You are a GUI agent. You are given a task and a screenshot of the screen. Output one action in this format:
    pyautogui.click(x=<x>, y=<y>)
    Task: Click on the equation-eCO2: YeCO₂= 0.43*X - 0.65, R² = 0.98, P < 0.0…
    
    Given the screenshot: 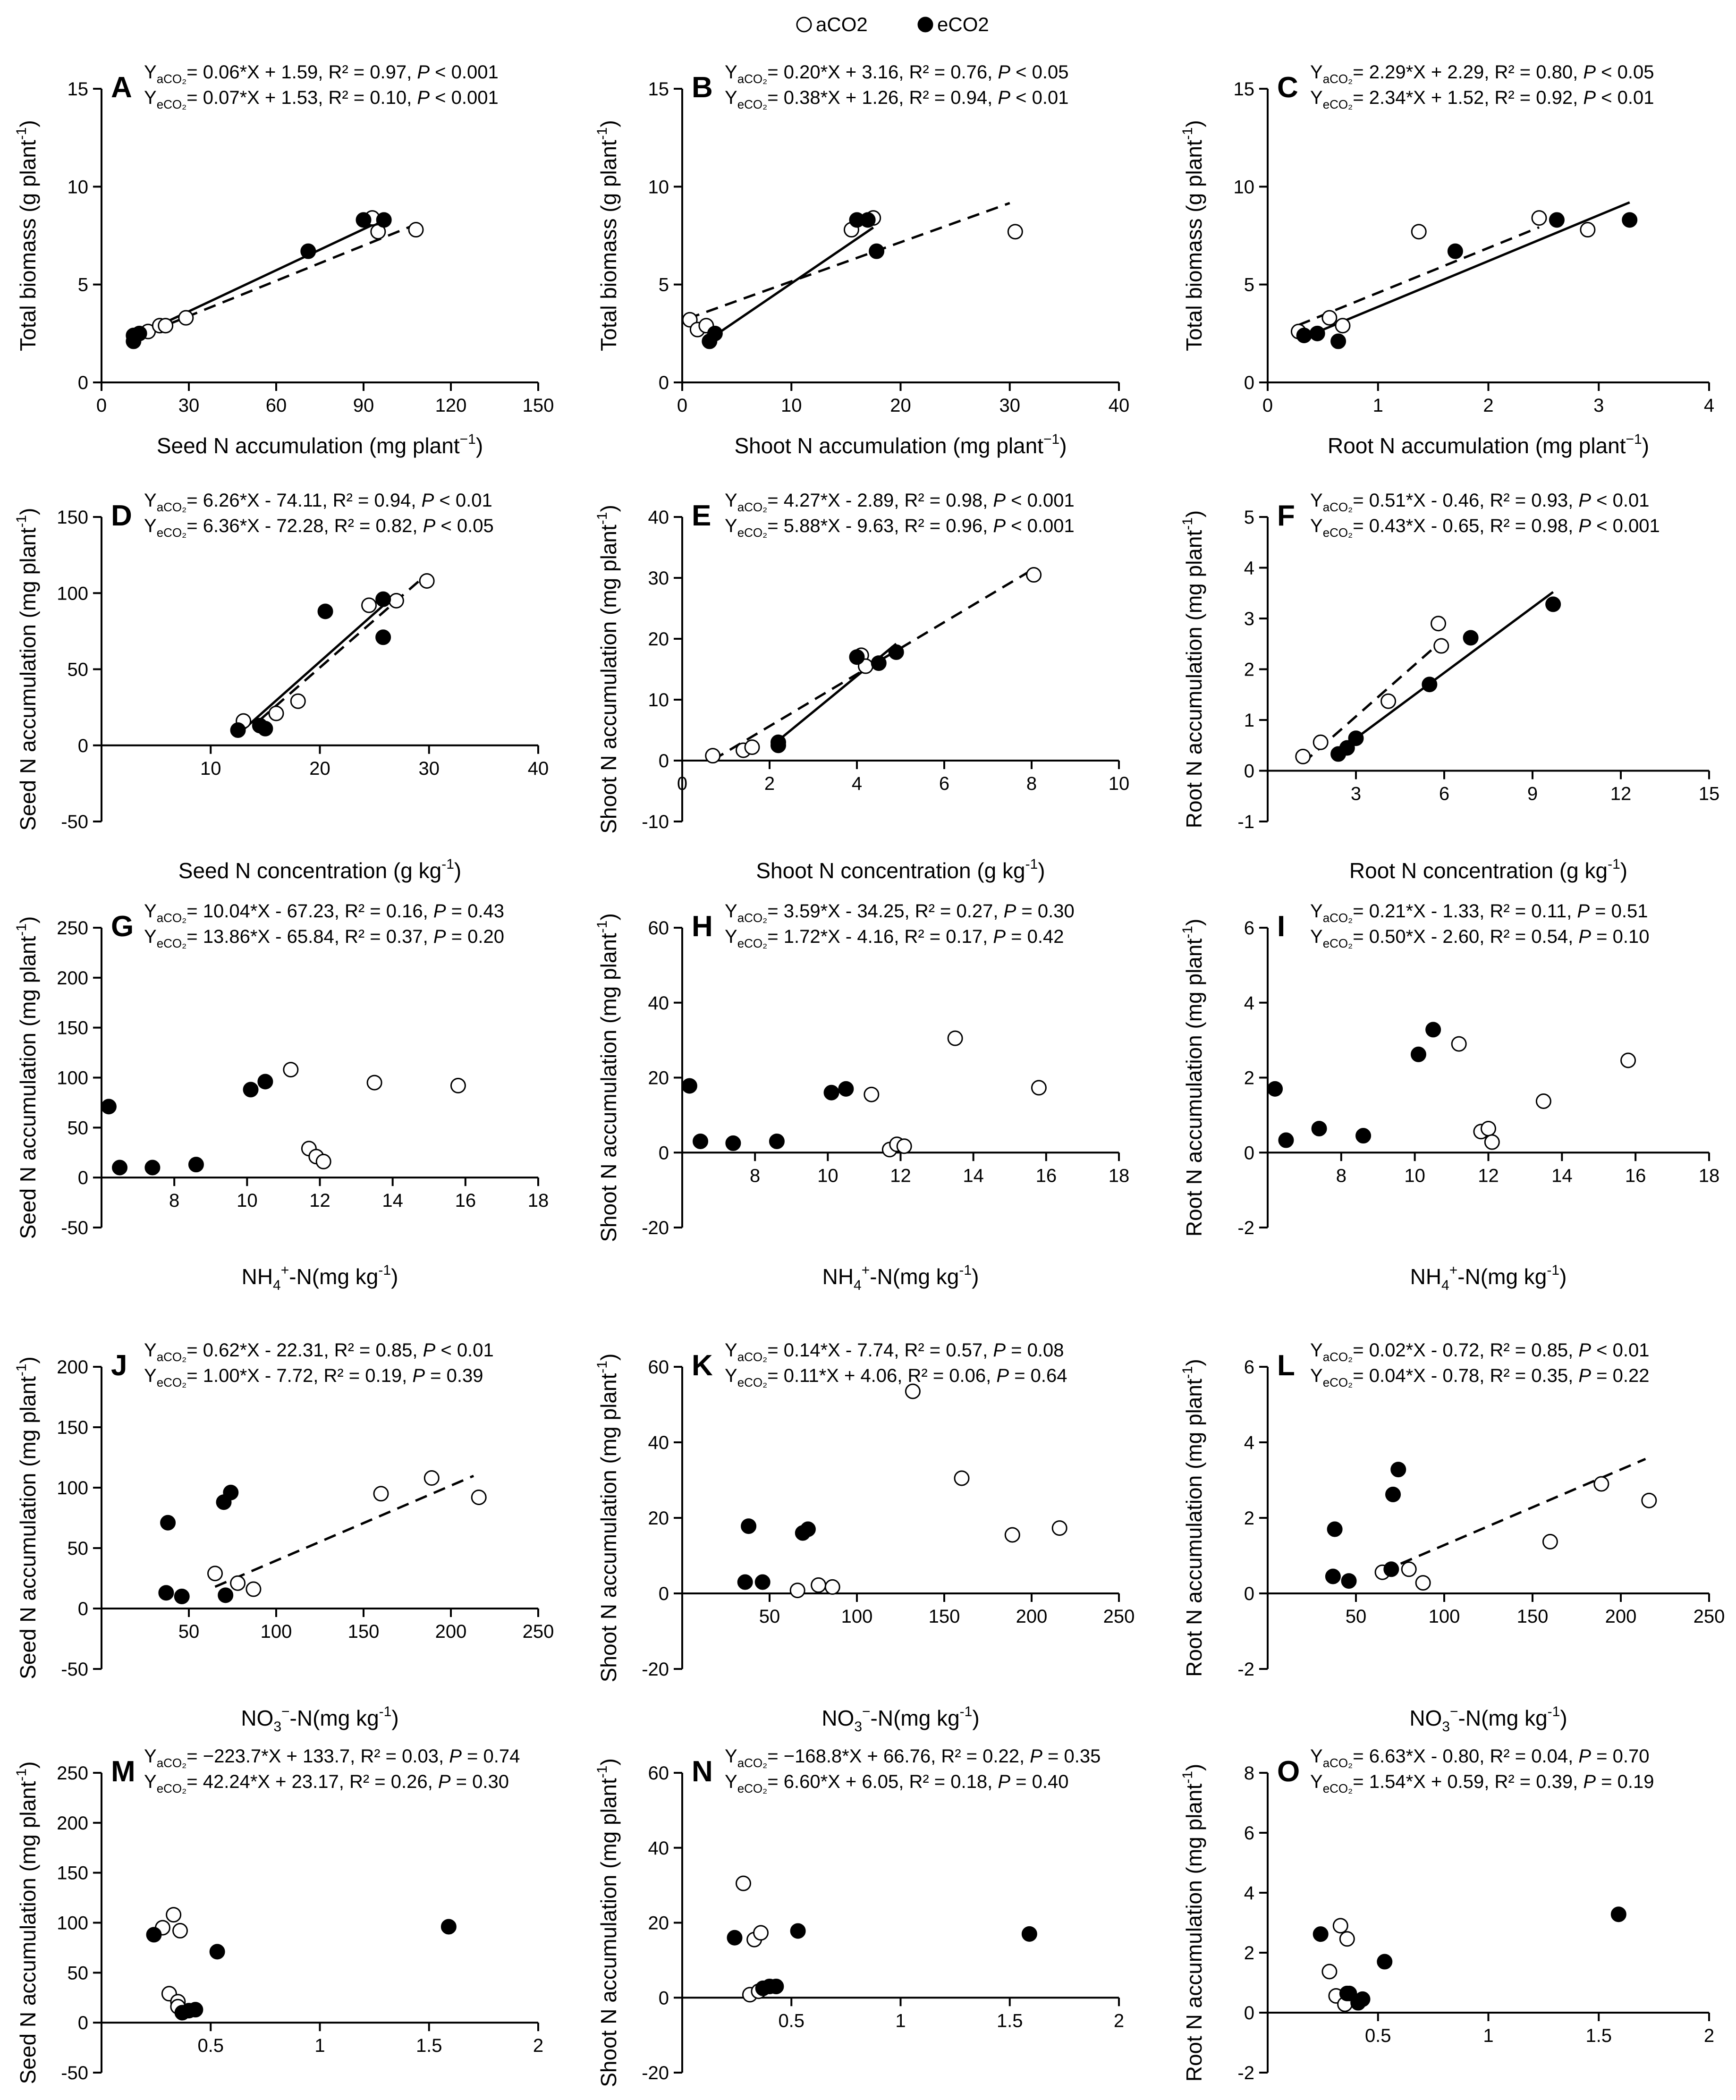 What is the action you would take?
    pyautogui.click(x=1485, y=528)
    